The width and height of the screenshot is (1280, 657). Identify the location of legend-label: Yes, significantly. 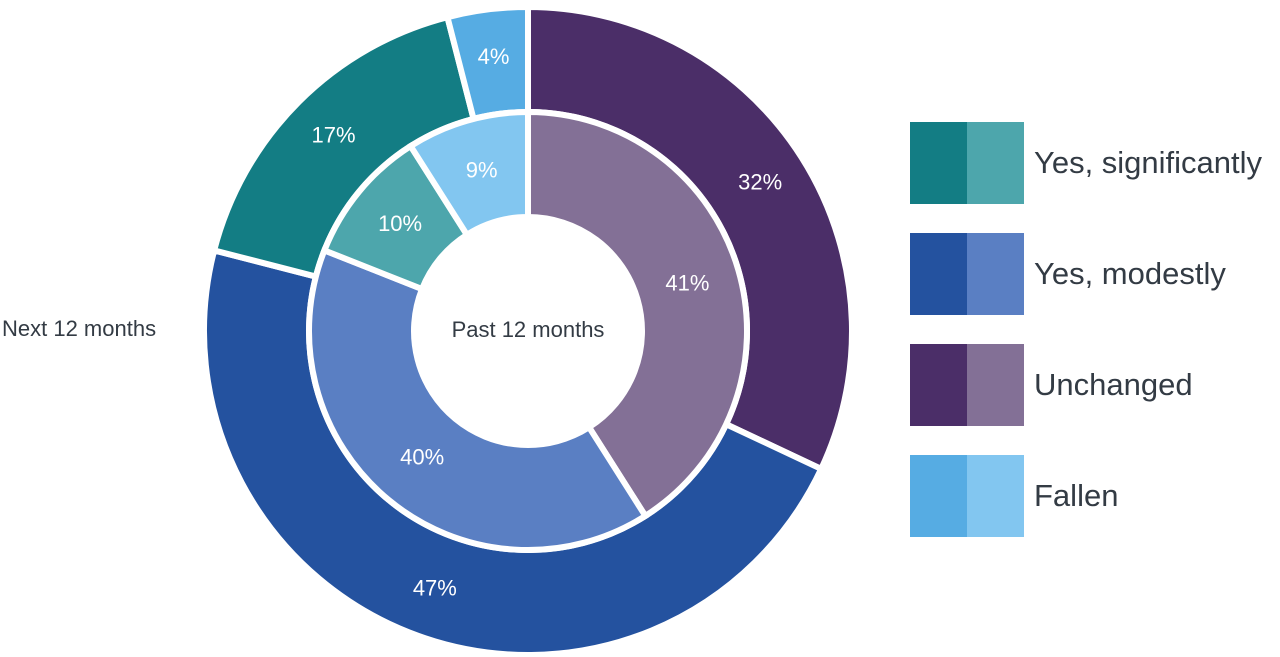
(1148, 162).